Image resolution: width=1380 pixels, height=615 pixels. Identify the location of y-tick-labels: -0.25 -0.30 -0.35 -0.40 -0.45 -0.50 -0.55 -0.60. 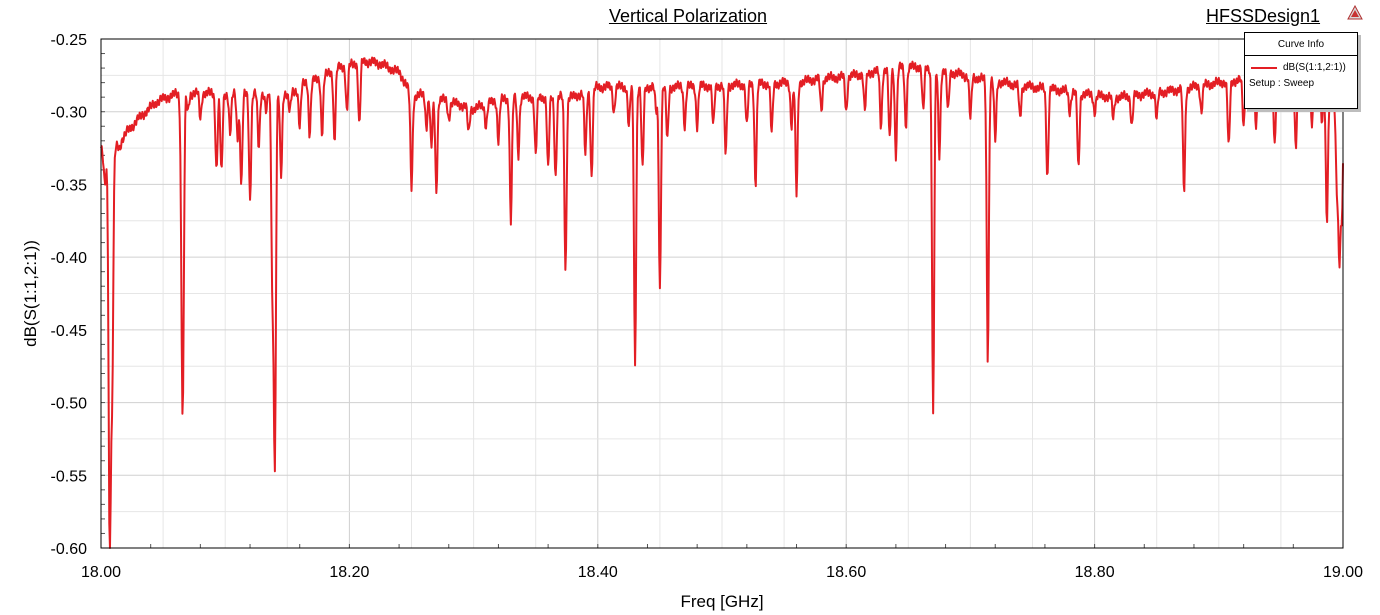
(69, 295).